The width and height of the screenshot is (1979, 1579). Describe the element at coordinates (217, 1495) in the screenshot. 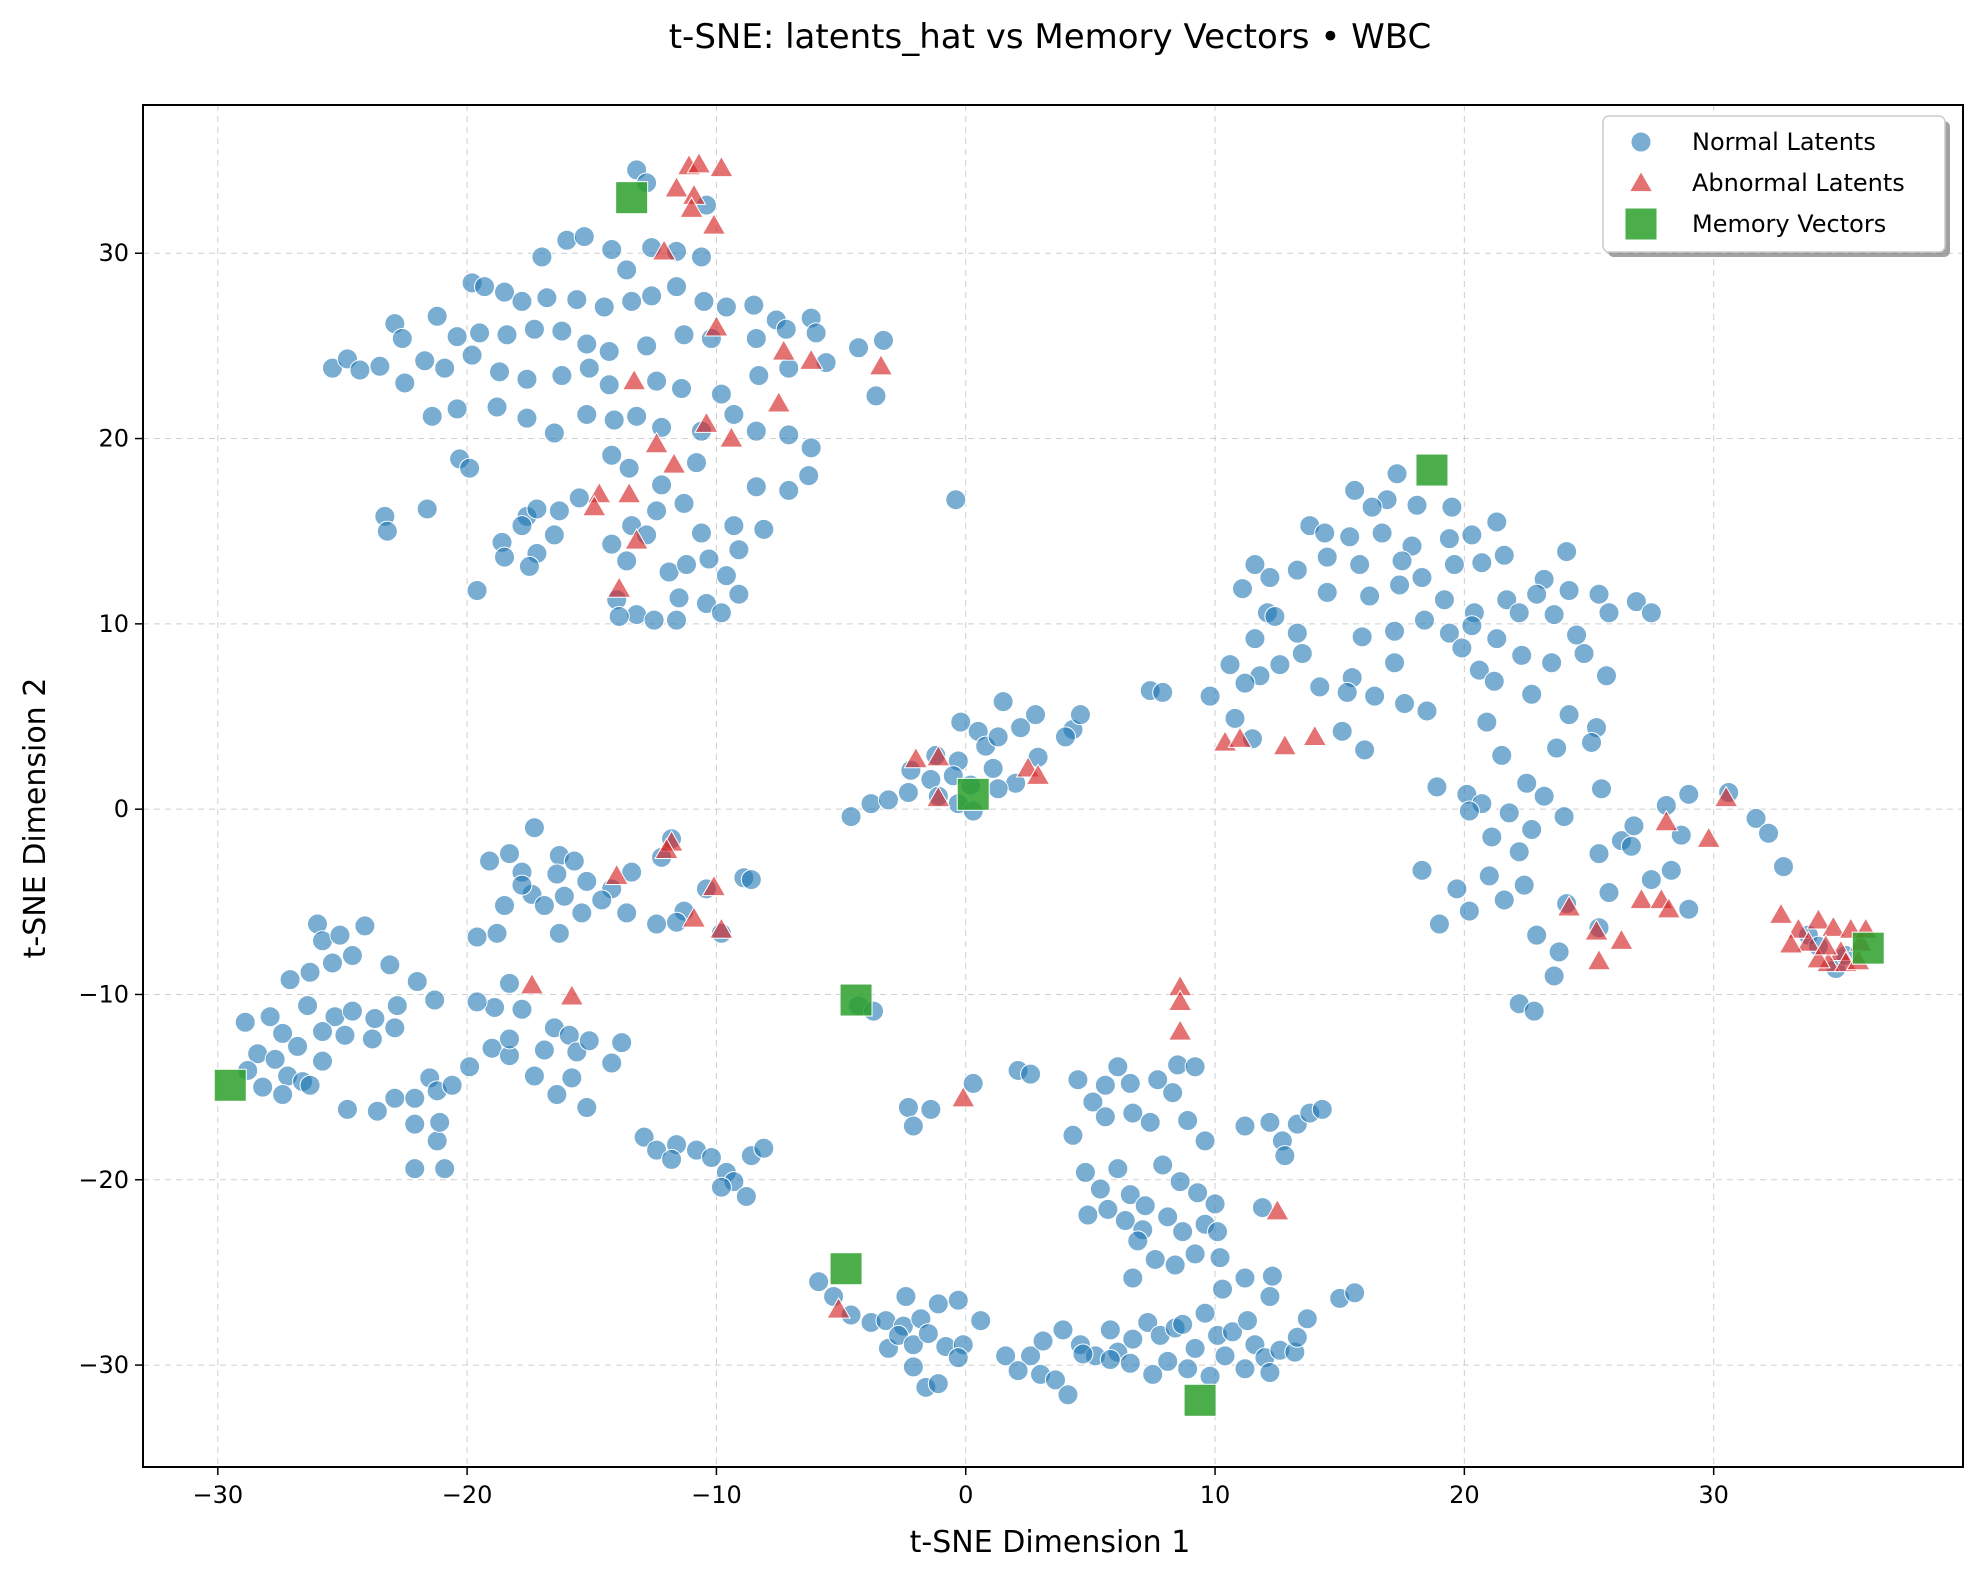

I see `x-tick-label: −30` at that location.